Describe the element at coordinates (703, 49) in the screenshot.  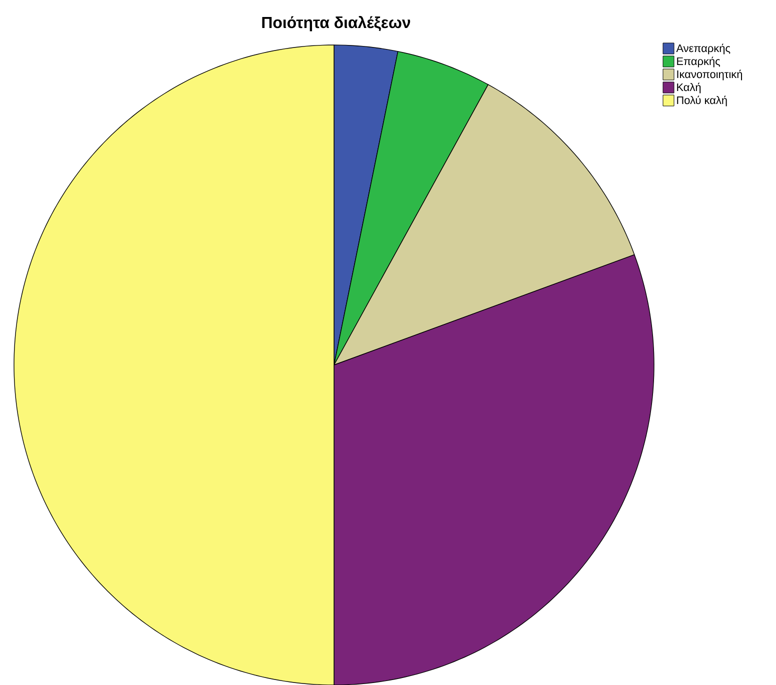
I see `legend-label: Ανεπαρκής` at that location.